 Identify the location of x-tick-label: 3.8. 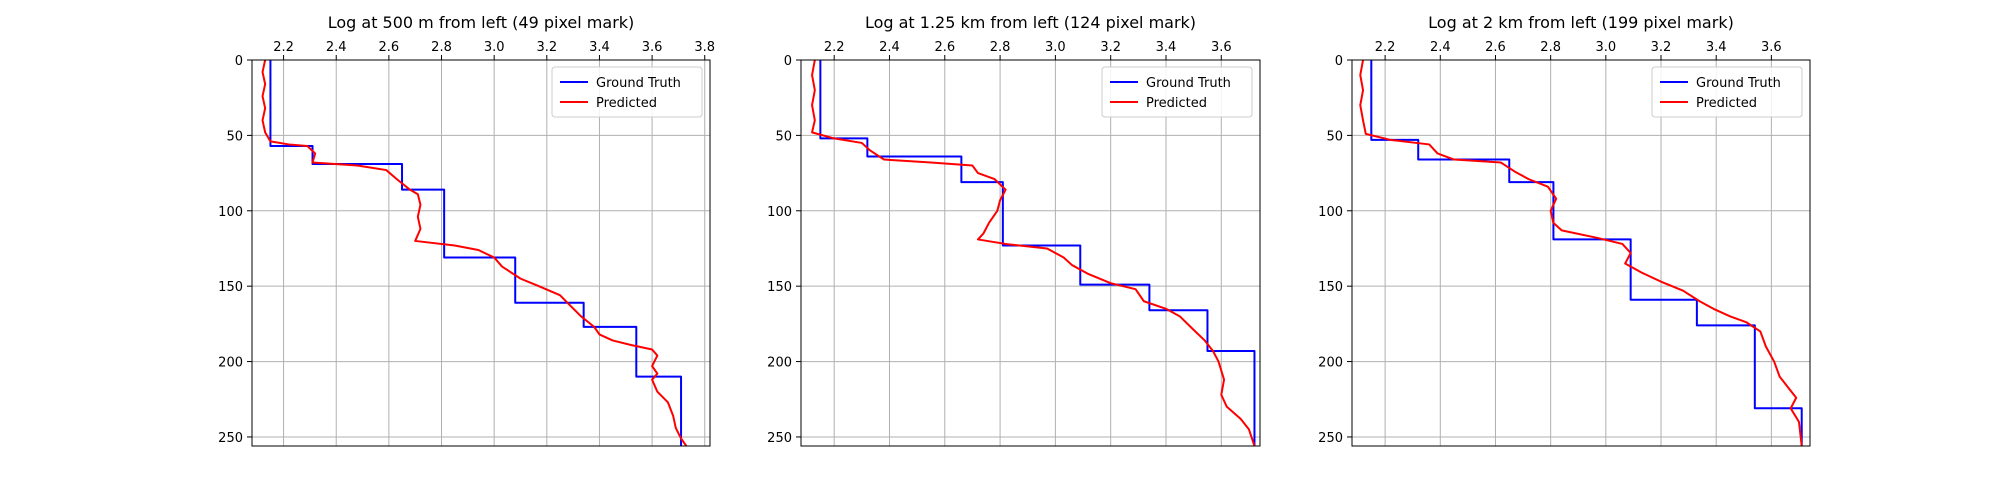
(704, 47).